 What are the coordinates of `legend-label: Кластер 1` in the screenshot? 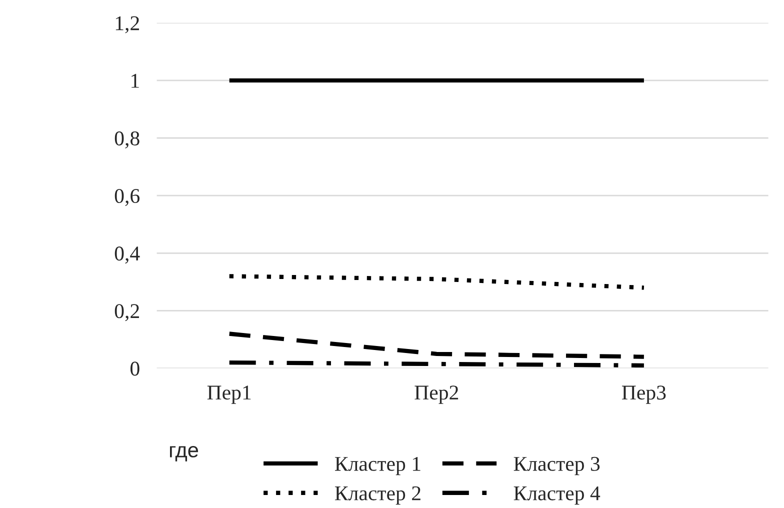 It's located at (377, 466).